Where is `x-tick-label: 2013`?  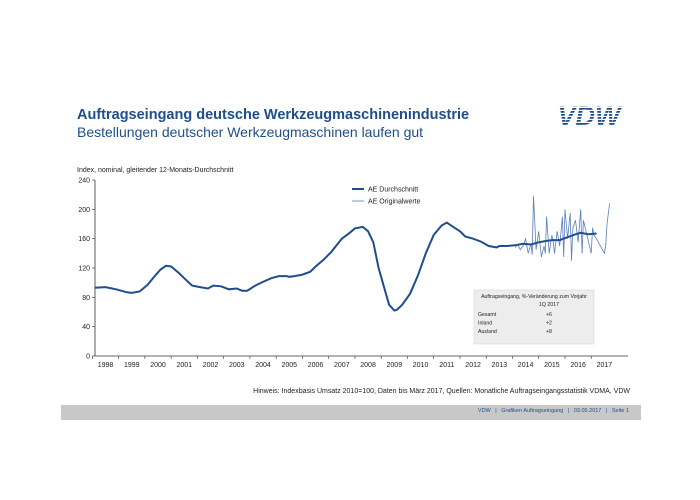 x-tick-label: 2013 is located at coordinates (500, 365).